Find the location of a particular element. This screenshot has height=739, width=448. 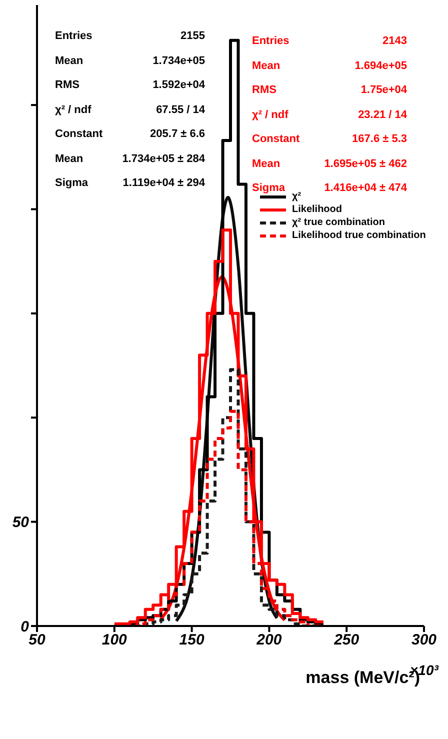

annotation: 1.75e+04 is located at coordinates (383, 91).